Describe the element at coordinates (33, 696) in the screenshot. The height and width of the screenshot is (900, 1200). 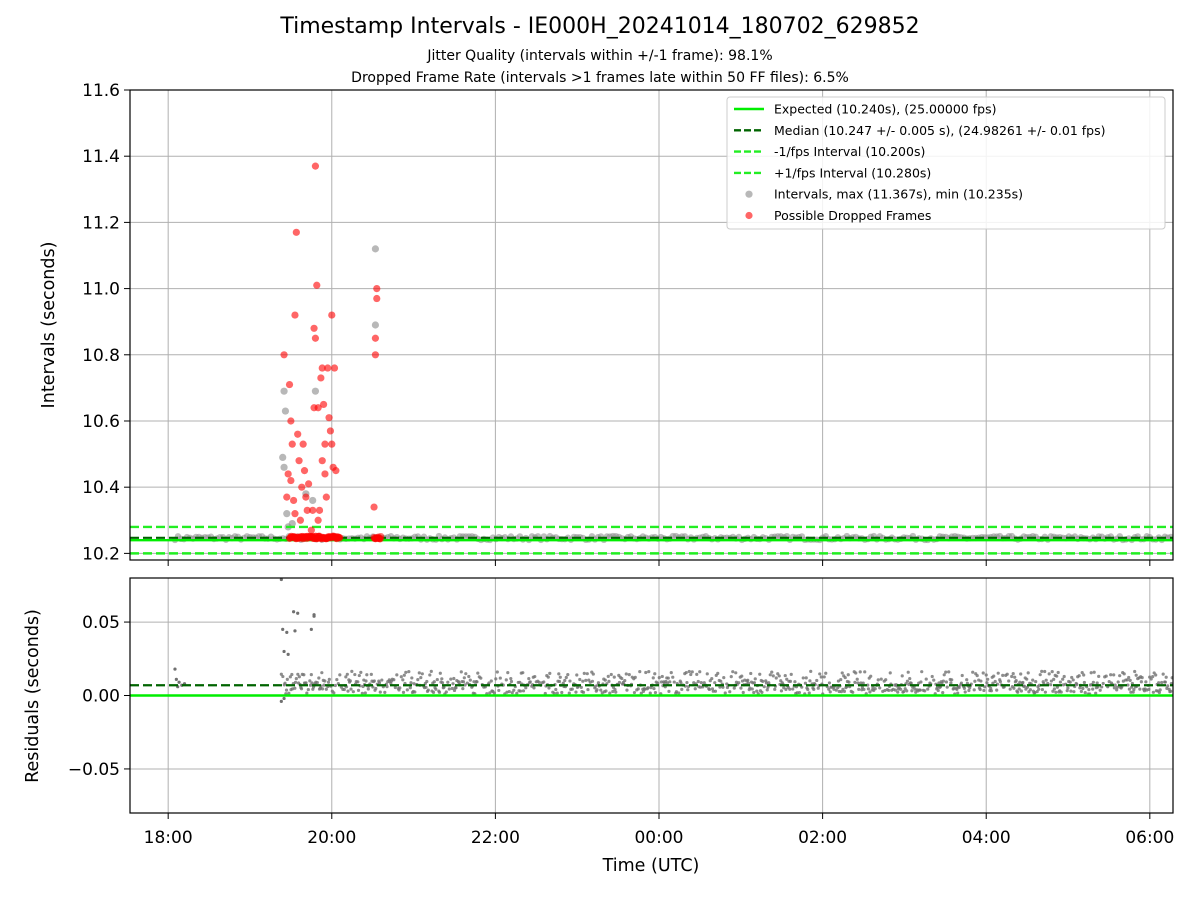
I see `bottom-y-axis-label: Residuals (seconds)` at that location.